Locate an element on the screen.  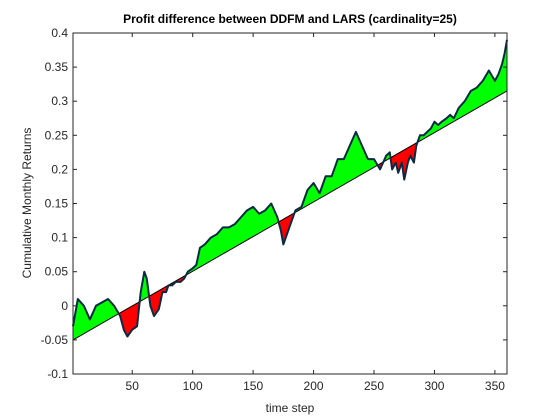
x-tick-label: 50 is located at coordinates (133, 386).